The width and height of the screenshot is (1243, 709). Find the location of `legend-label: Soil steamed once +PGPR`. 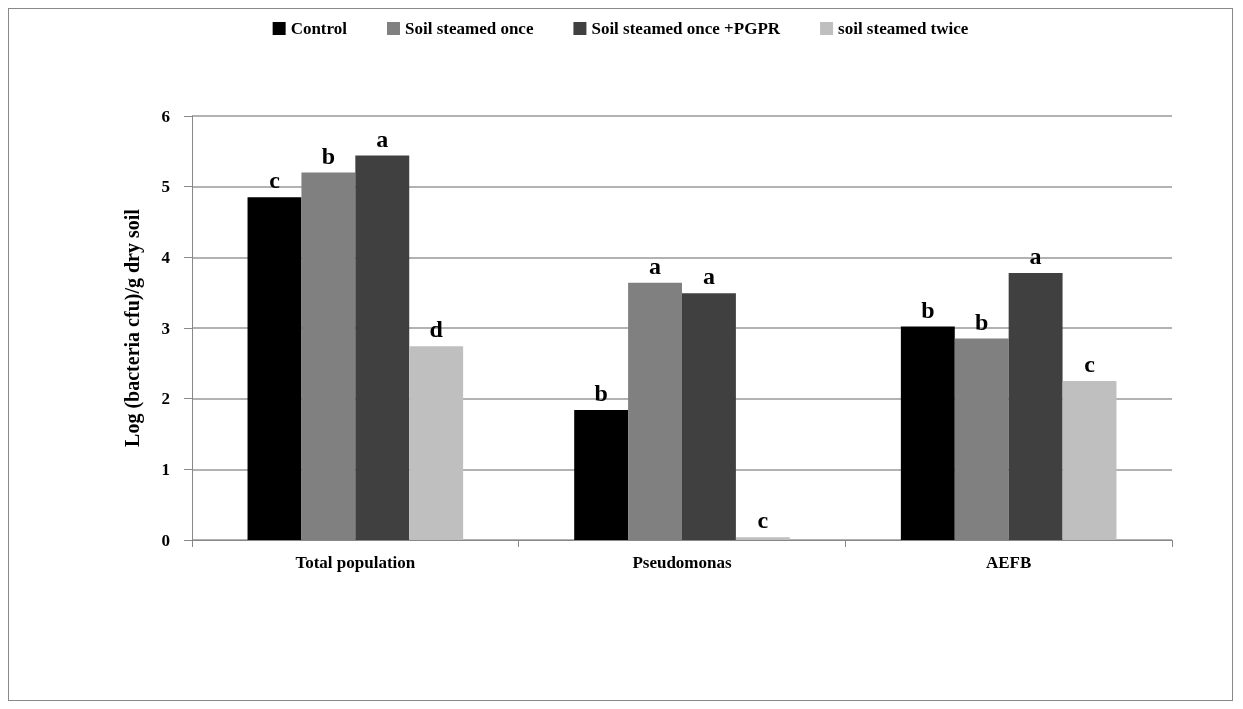

legend-label: Soil steamed once +PGPR is located at coordinates (686, 28).